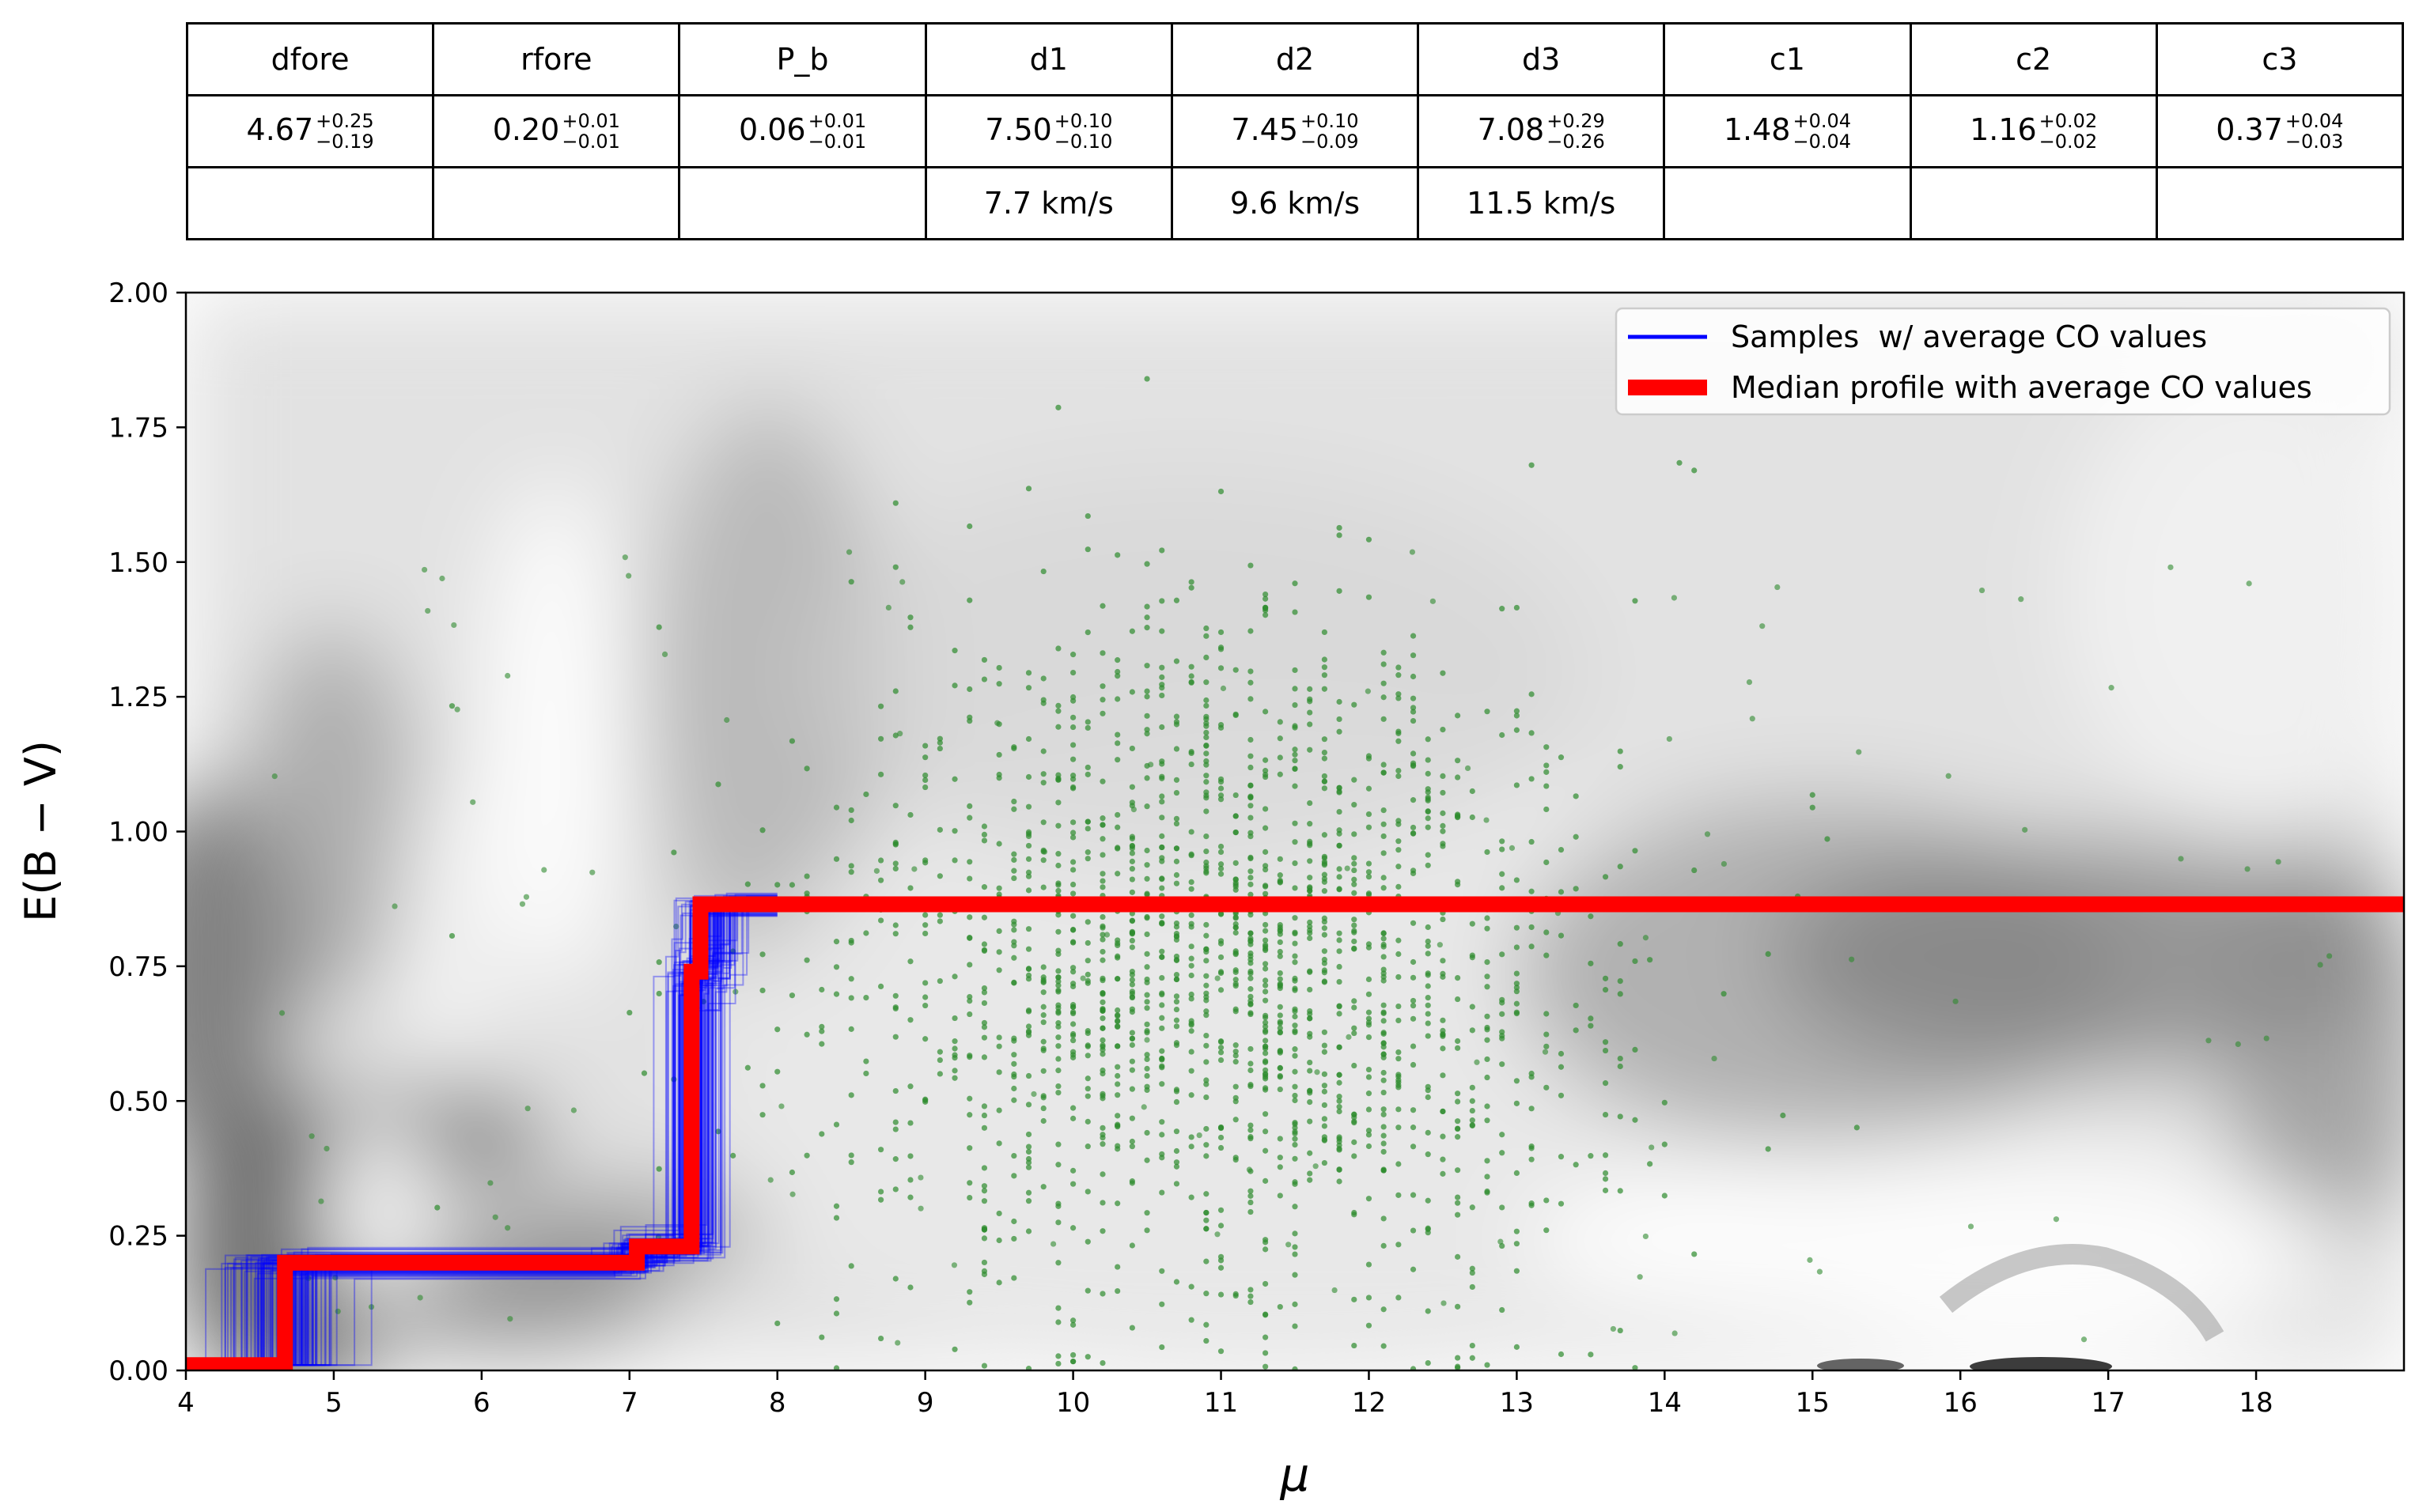  I want to click on x-tick-label: 16, so click(1961, 1403).